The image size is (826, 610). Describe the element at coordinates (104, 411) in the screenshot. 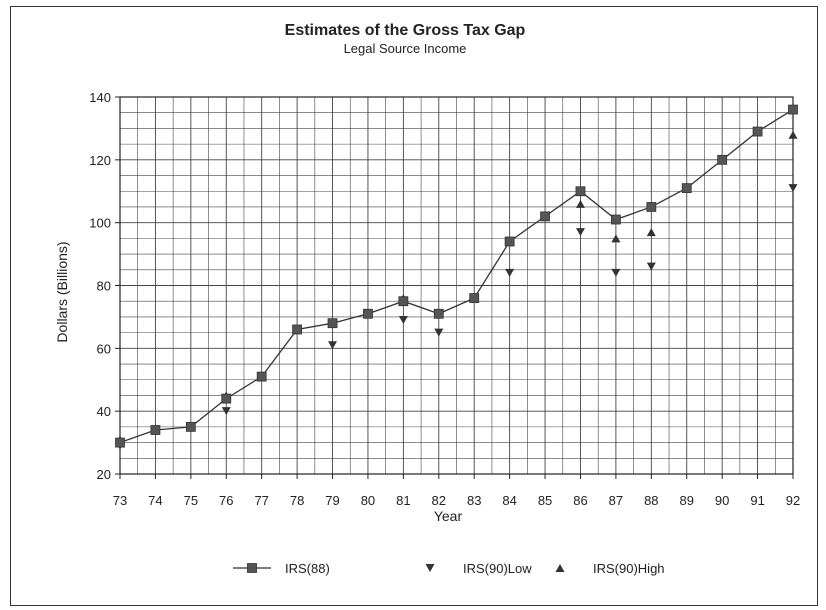

I see `y-tick-label: 40` at that location.